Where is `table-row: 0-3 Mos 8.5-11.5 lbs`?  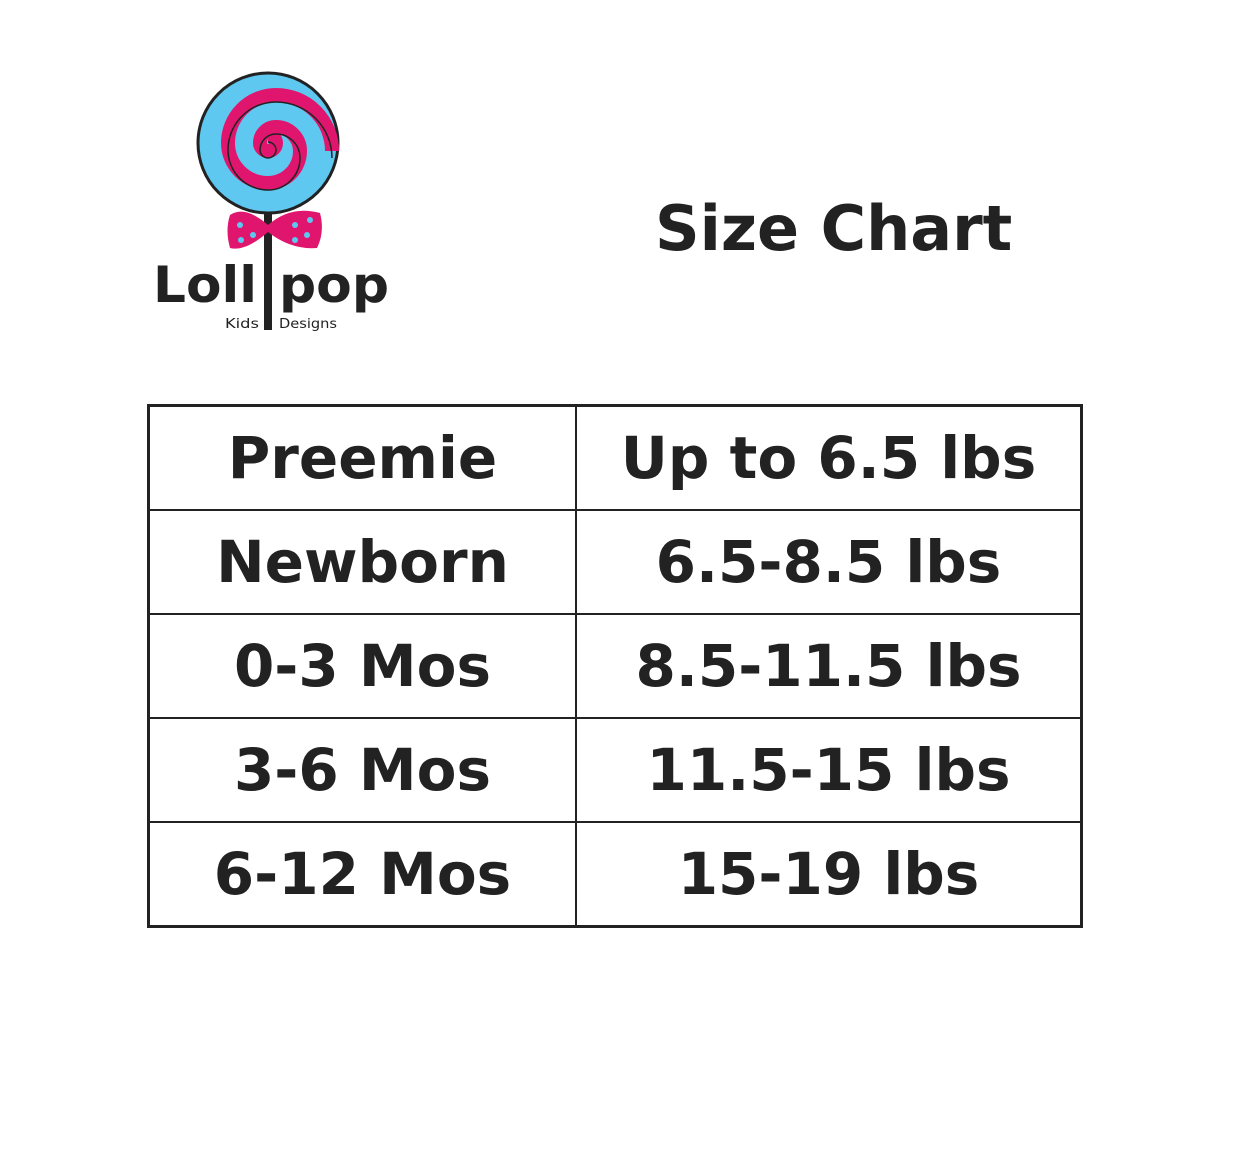 table-row: 0-3 Mos 8.5-11.5 lbs is located at coordinates (615, 666).